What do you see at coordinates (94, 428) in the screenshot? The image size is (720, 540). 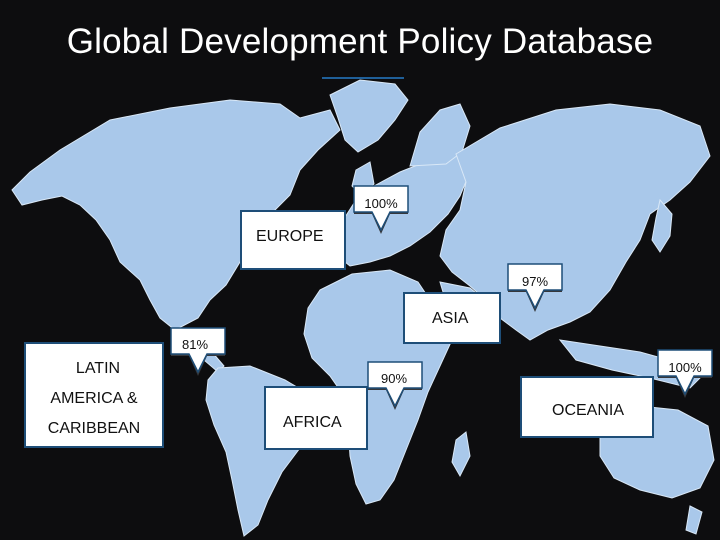 I see `region-label-latam-line-3: CARIBBEAN` at bounding box center [94, 428].